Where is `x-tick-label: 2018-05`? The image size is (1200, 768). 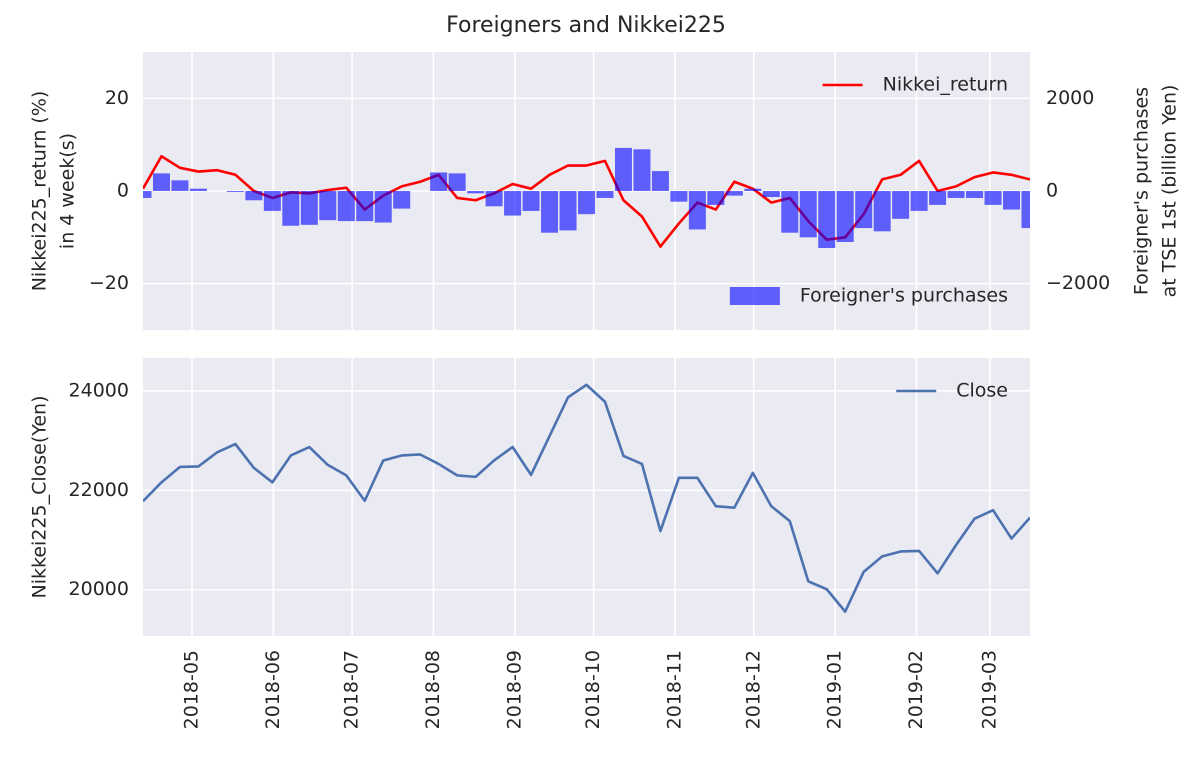 x-tick-label: 2018-05 is located at coordinates (192, 689).